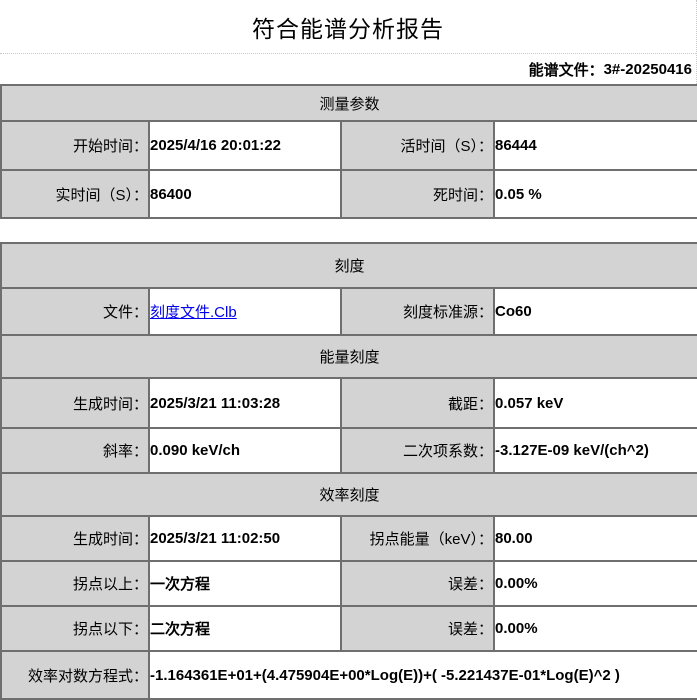  Describe the element at coordinates (594, 628) in the screenshot. I see `below-knee-error-value: 0.00%` at that location.